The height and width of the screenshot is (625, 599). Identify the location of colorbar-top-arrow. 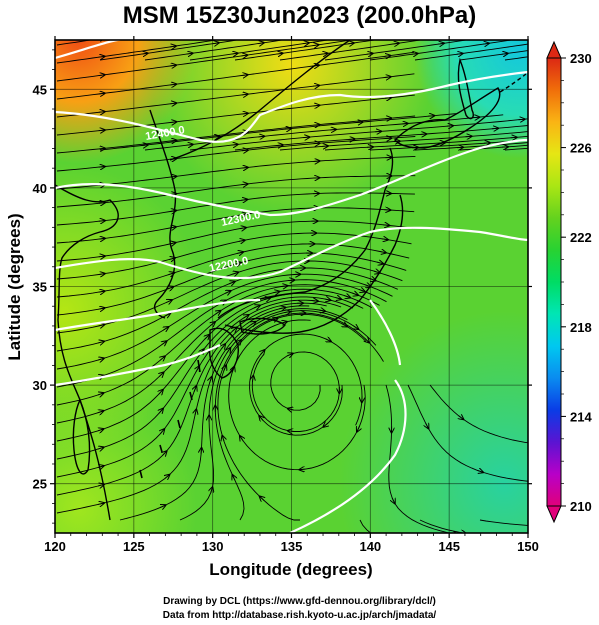
(554, 49).